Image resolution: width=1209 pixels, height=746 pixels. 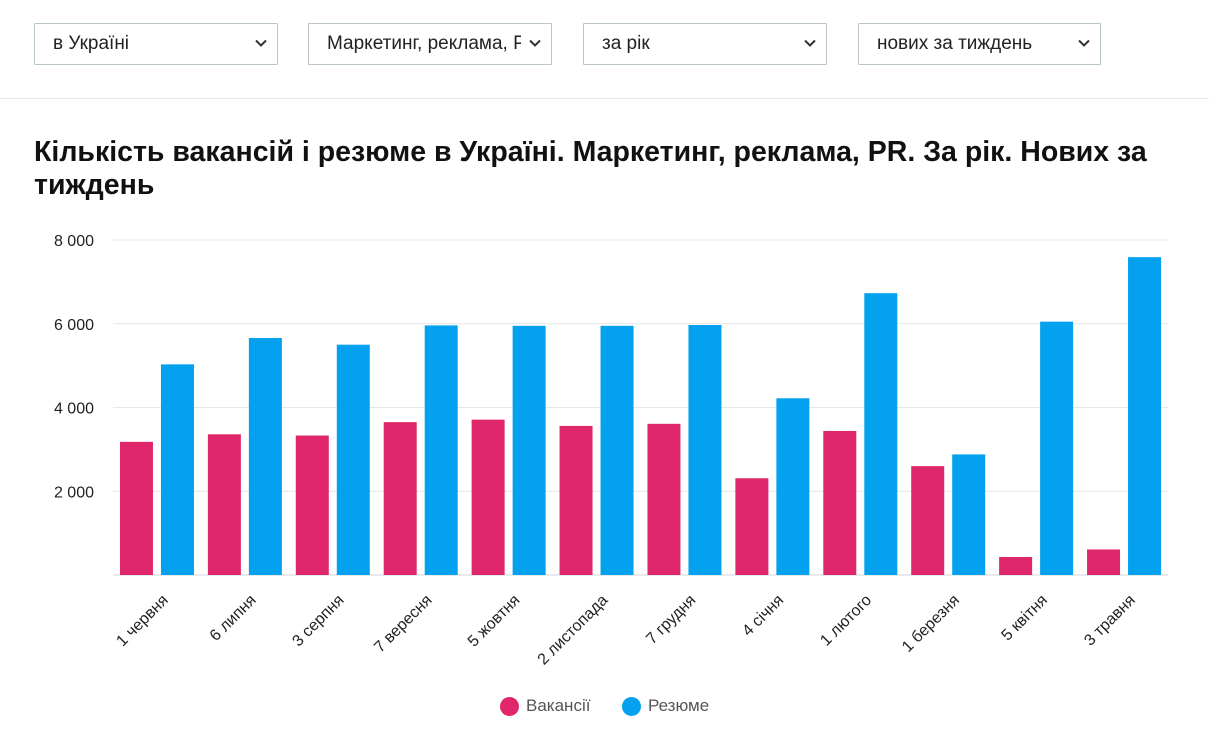 I want to click on y-tick-label: 2 000, so click(x=74, y=492).